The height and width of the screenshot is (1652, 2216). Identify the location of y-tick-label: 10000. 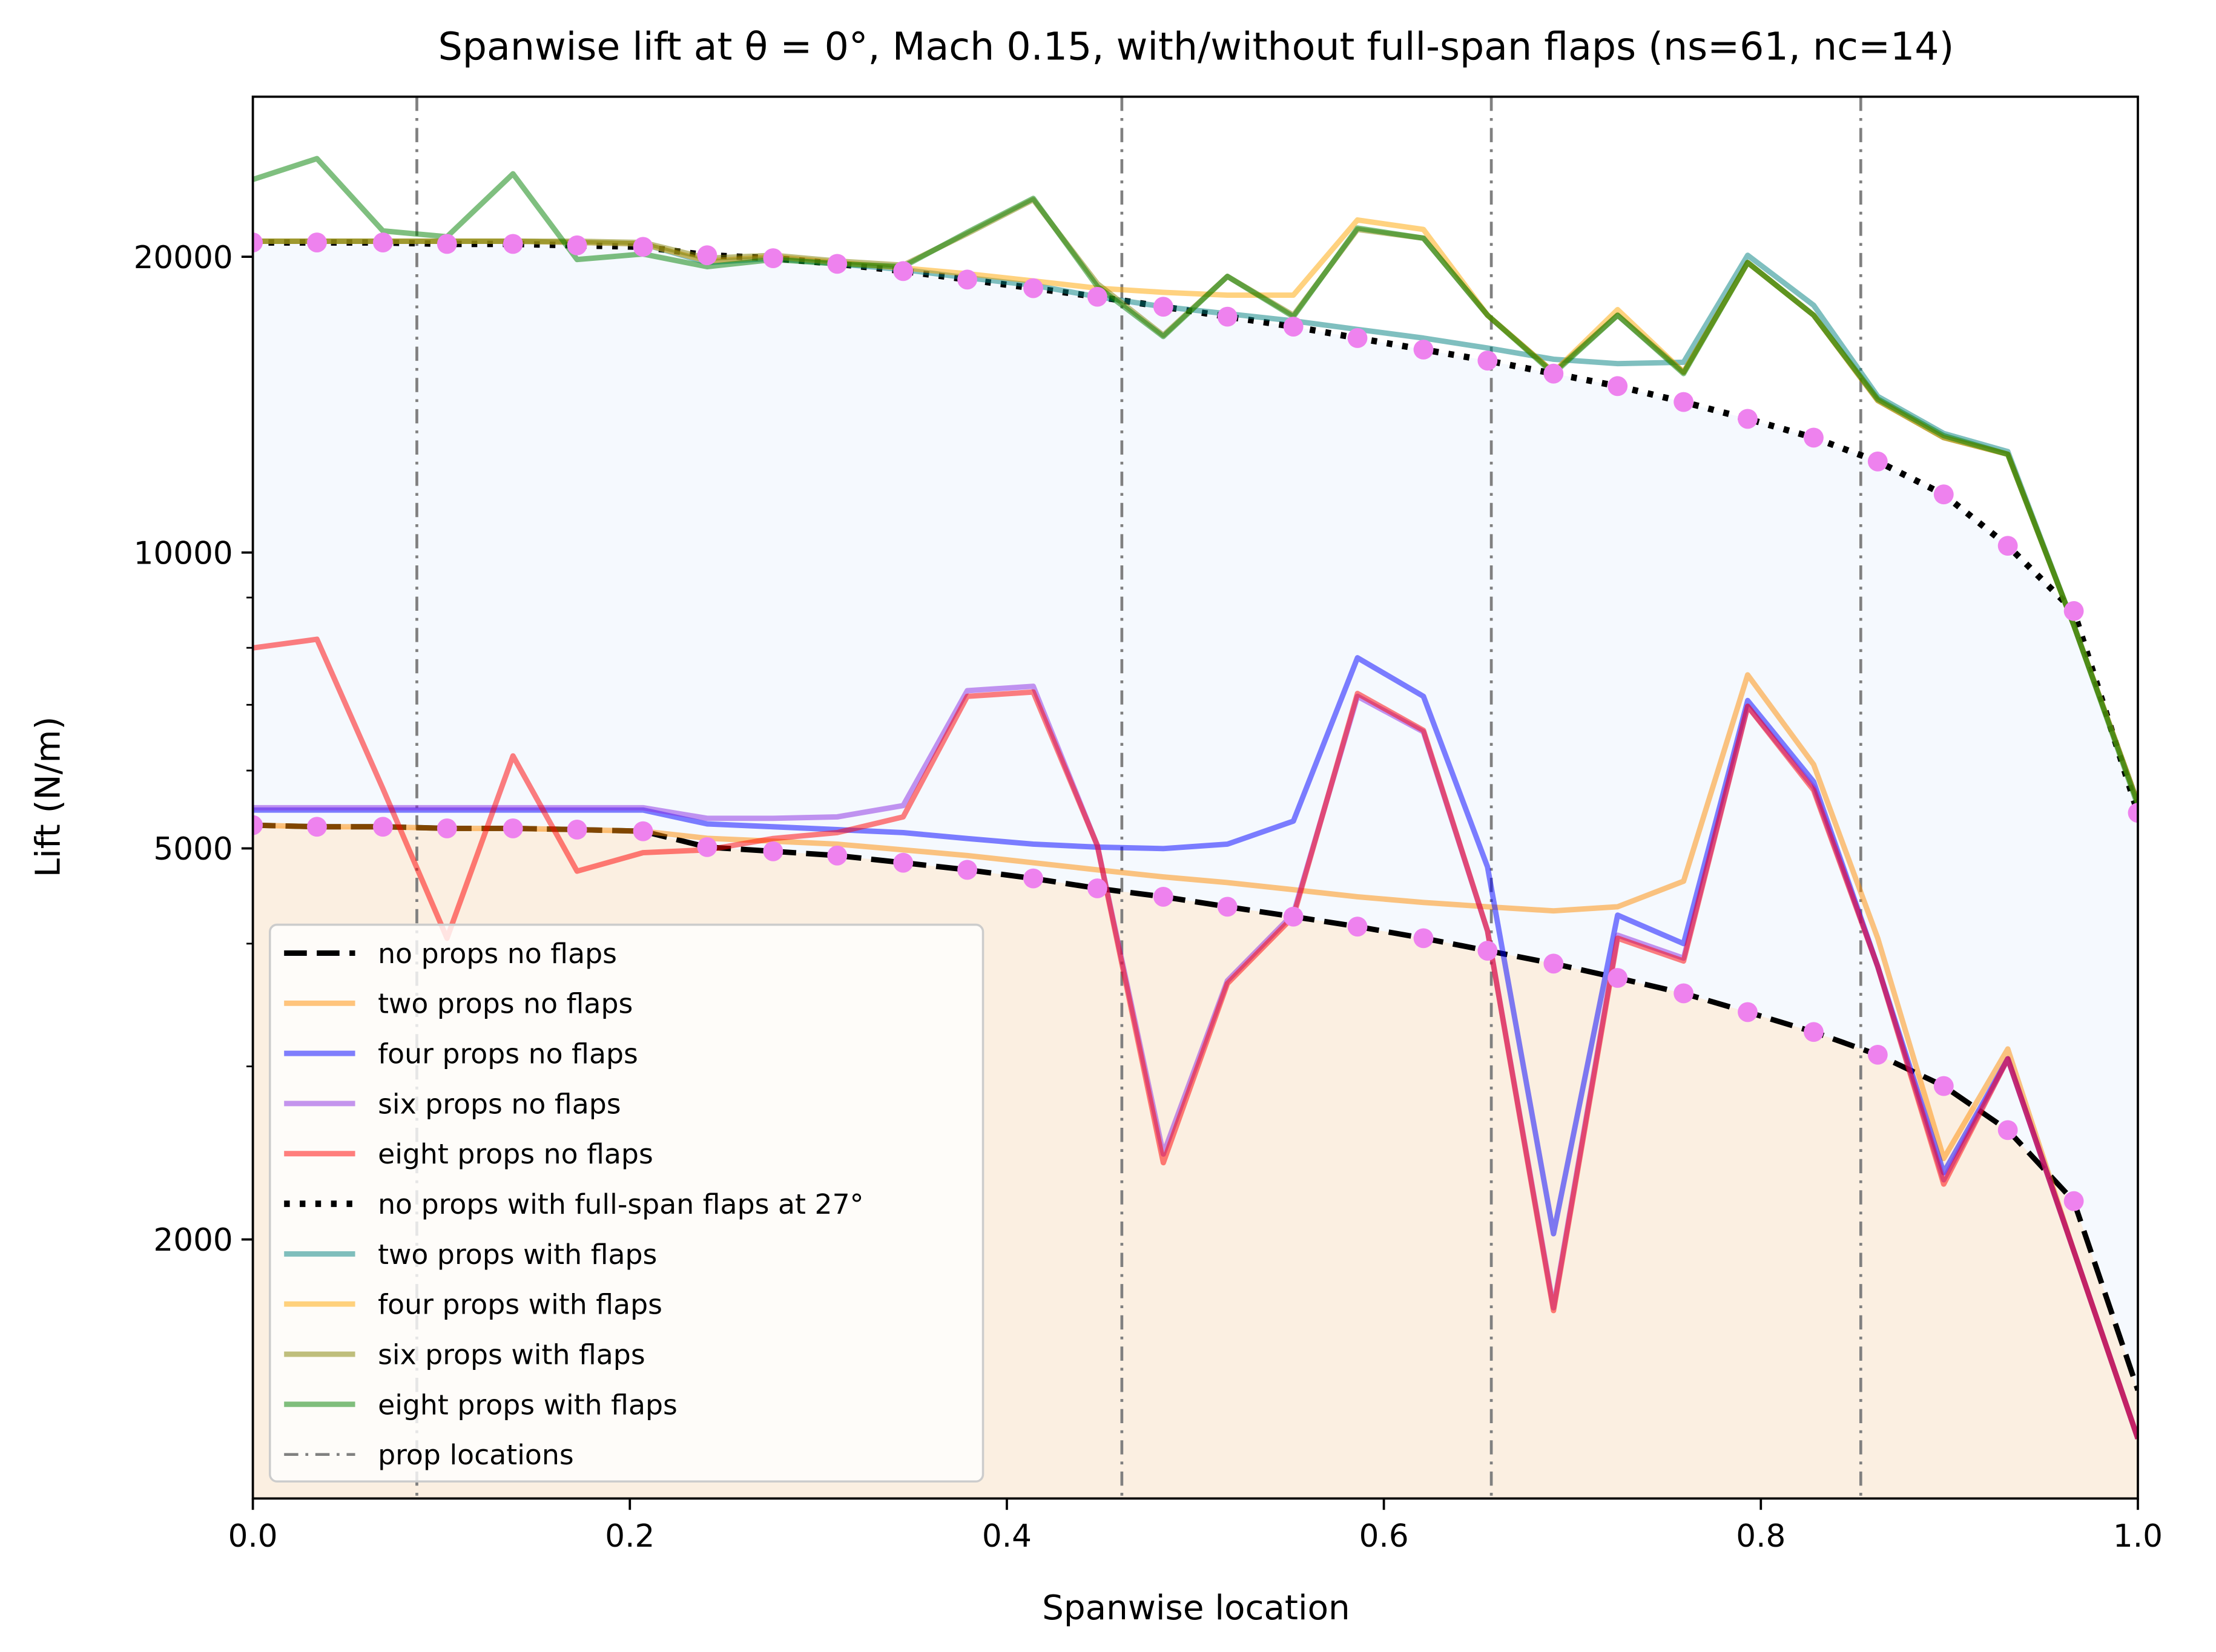
(183, 554).